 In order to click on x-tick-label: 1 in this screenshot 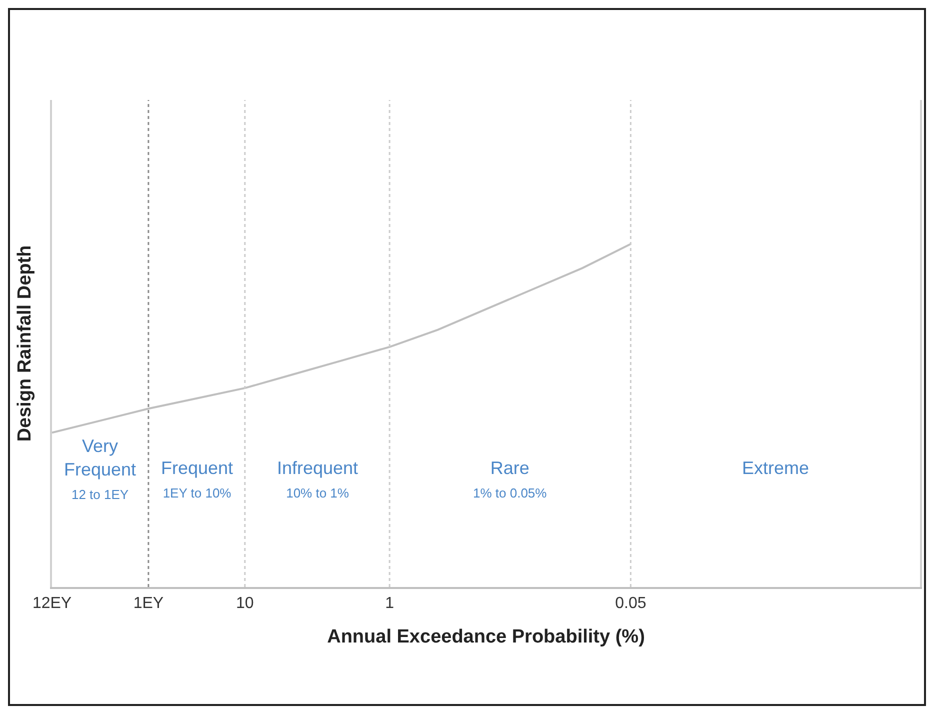, I will do `click(389, 603)`.